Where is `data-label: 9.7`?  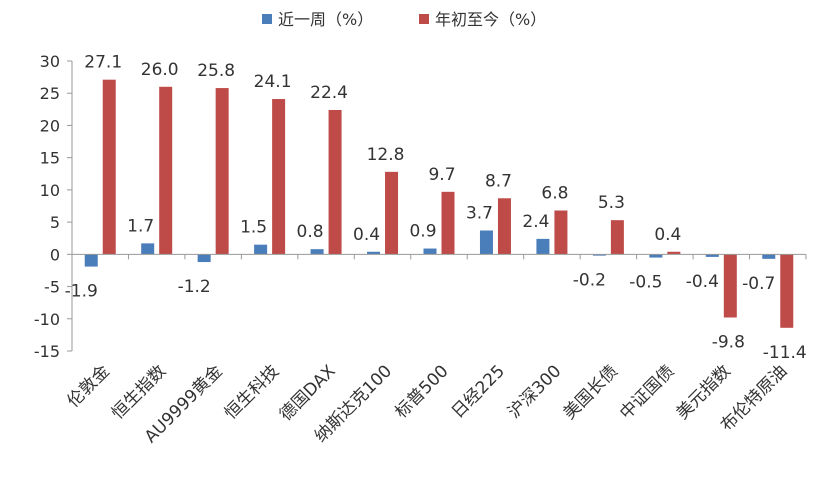 data-label: 9.7 is located at coordinates (441, 175).